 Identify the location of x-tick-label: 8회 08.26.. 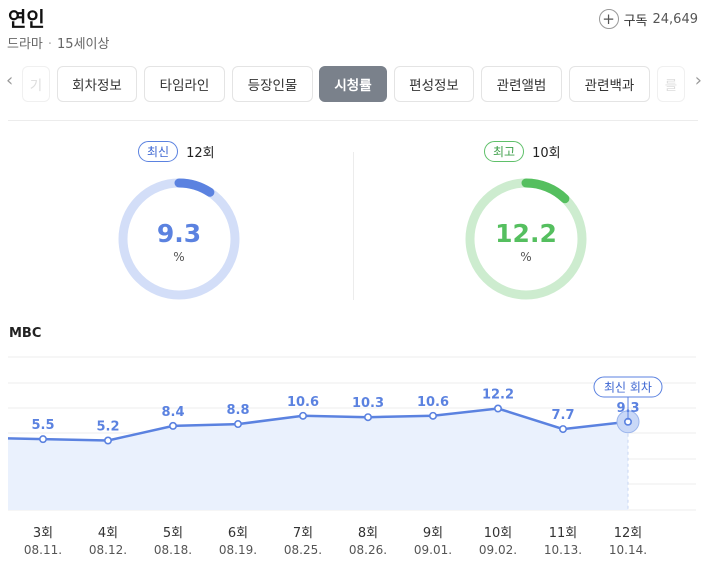
(368, 539).